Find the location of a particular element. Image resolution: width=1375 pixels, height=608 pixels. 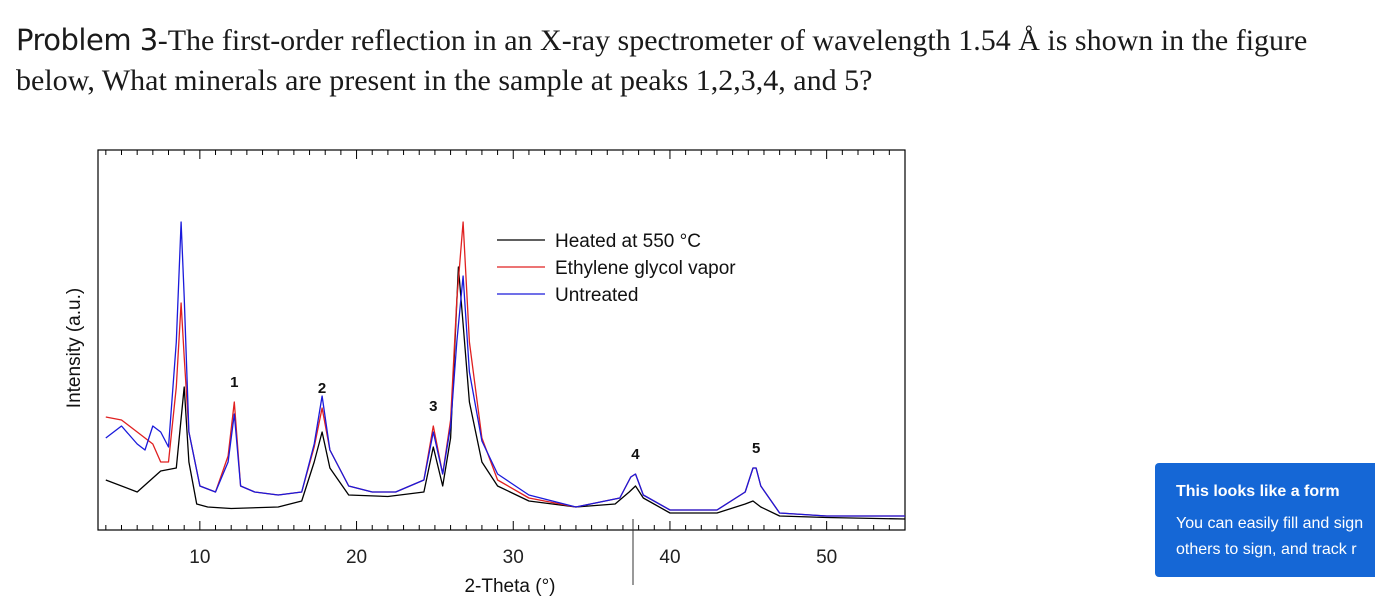

x-axis-label: 2-Theta (°) is located at coordinates (509, 586).